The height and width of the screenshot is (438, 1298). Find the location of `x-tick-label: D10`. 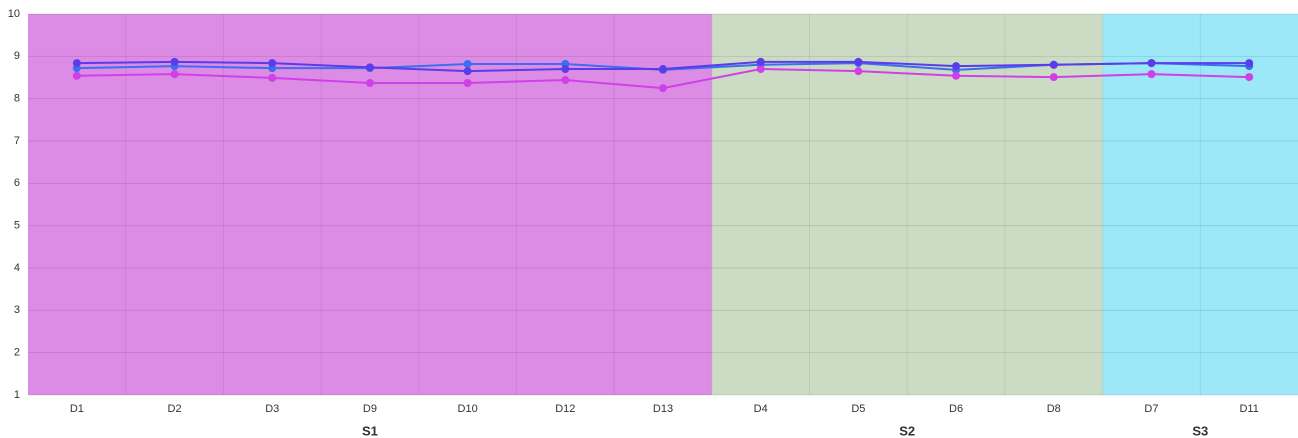

x-tick-label: D10 is located at coordinates (468, 409).